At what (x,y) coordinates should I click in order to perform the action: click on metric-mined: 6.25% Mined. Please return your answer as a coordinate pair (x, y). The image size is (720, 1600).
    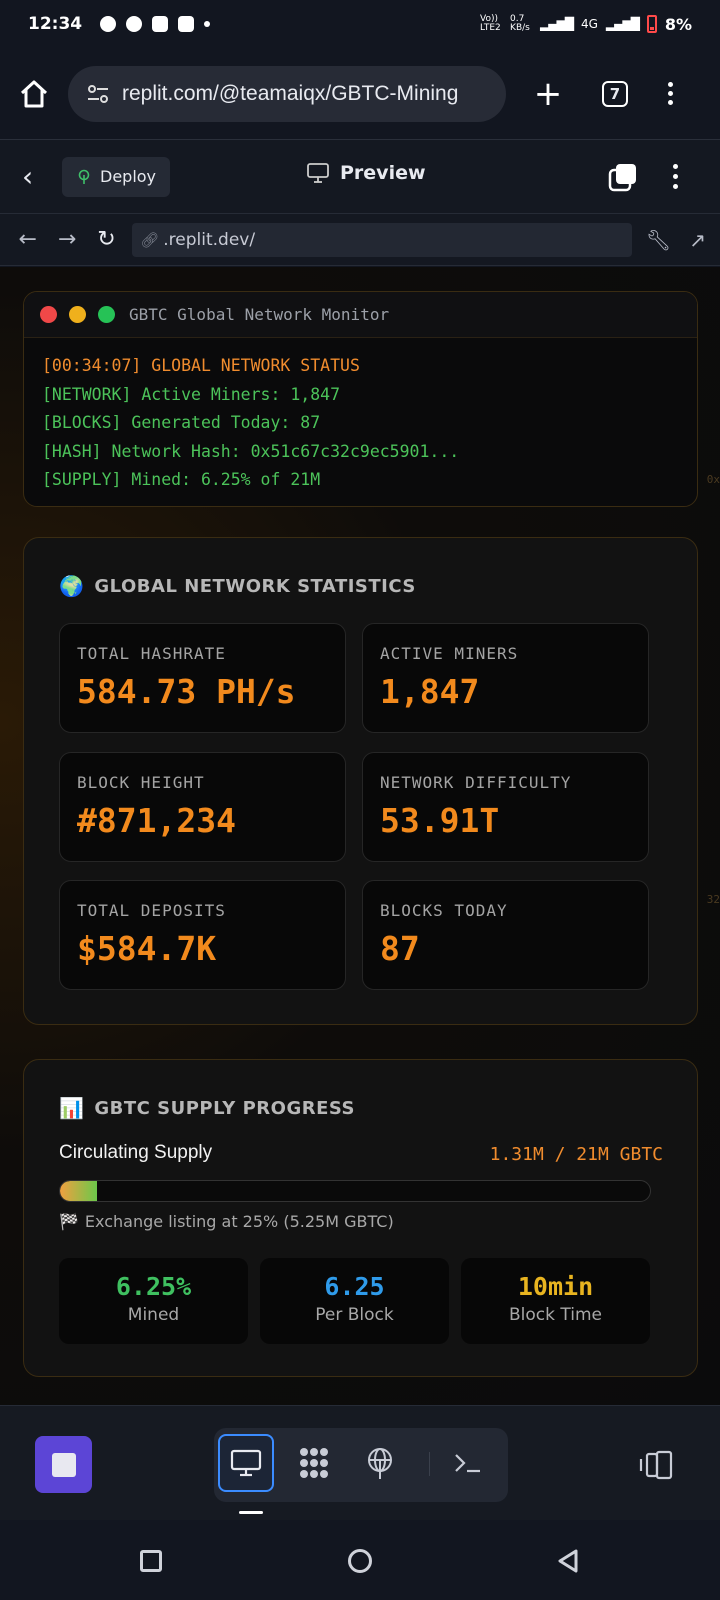
    Looking at the image, I should click on (153, 1301).